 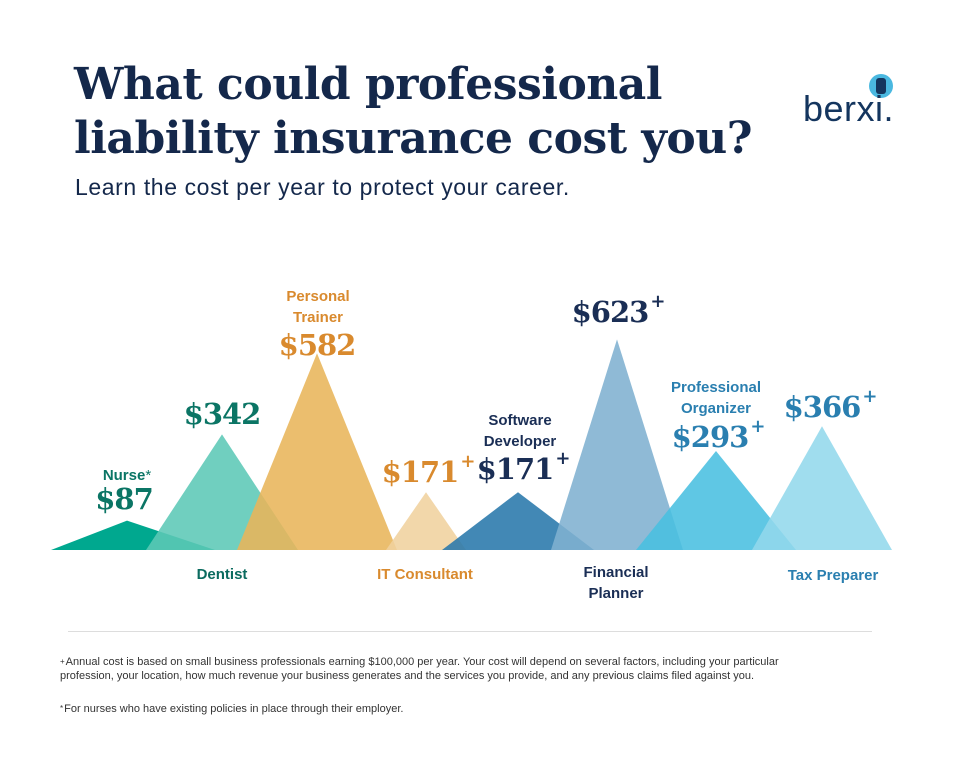 I want to click on value-it-consultant: $171 +, so click(x=428, y=470).